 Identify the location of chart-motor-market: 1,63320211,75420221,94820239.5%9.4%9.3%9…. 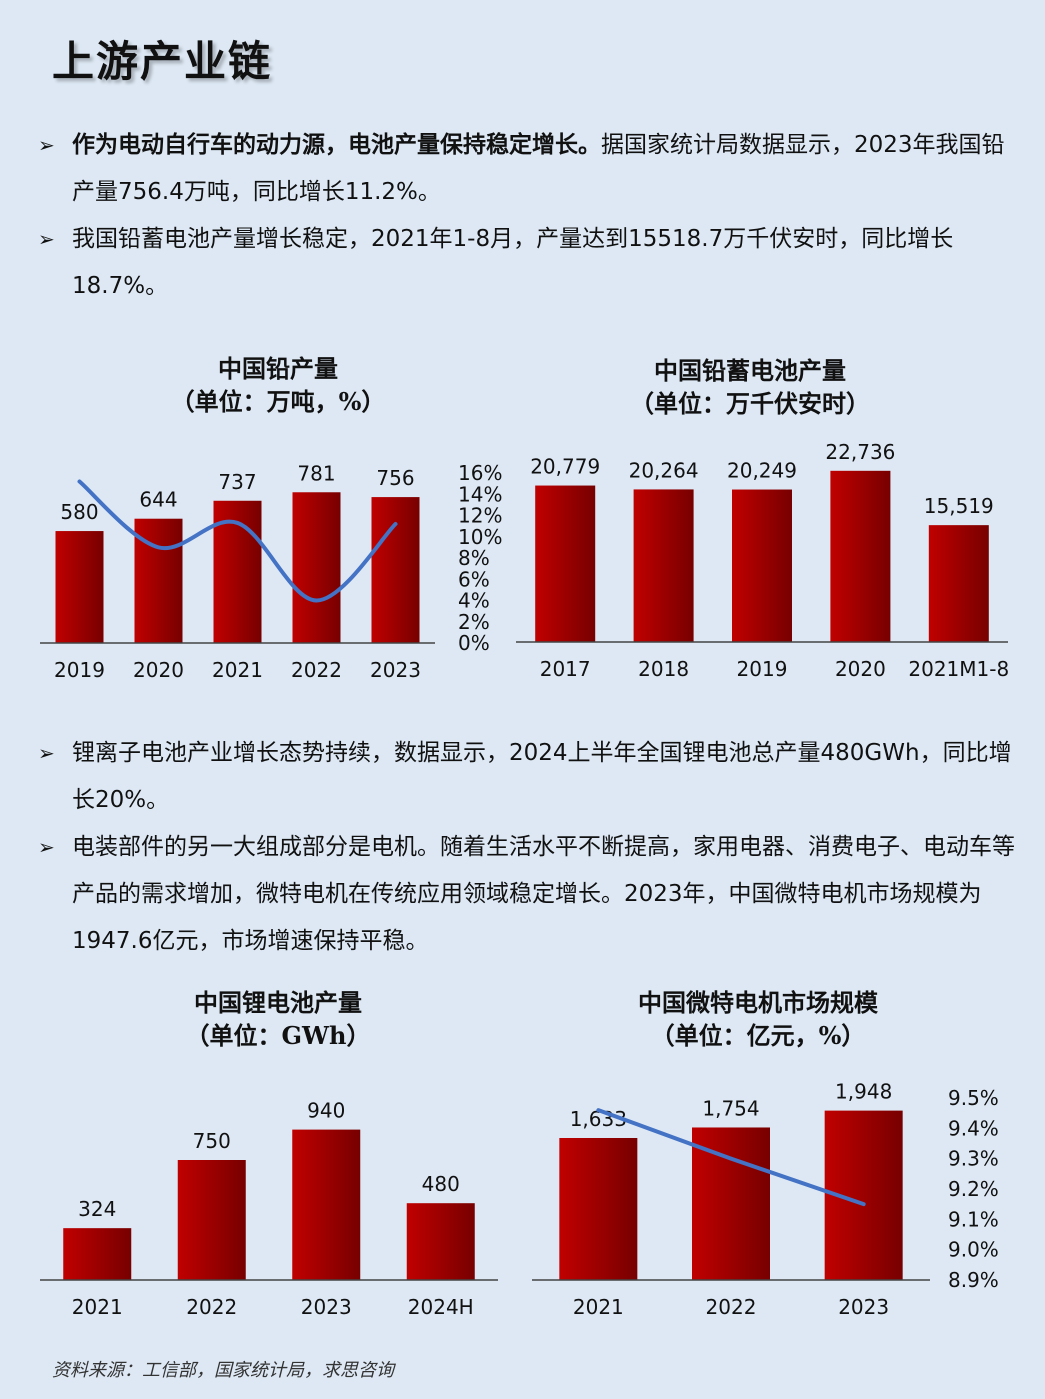
(765, 1199).